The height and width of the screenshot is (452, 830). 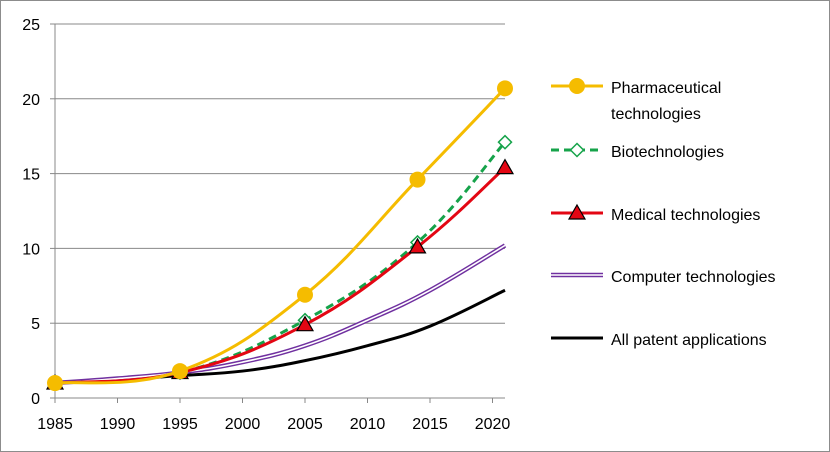 I want to click on legend-item-pharmaceutical-technologies: Pharmaceutical technologies, so click(x=636, y=100).